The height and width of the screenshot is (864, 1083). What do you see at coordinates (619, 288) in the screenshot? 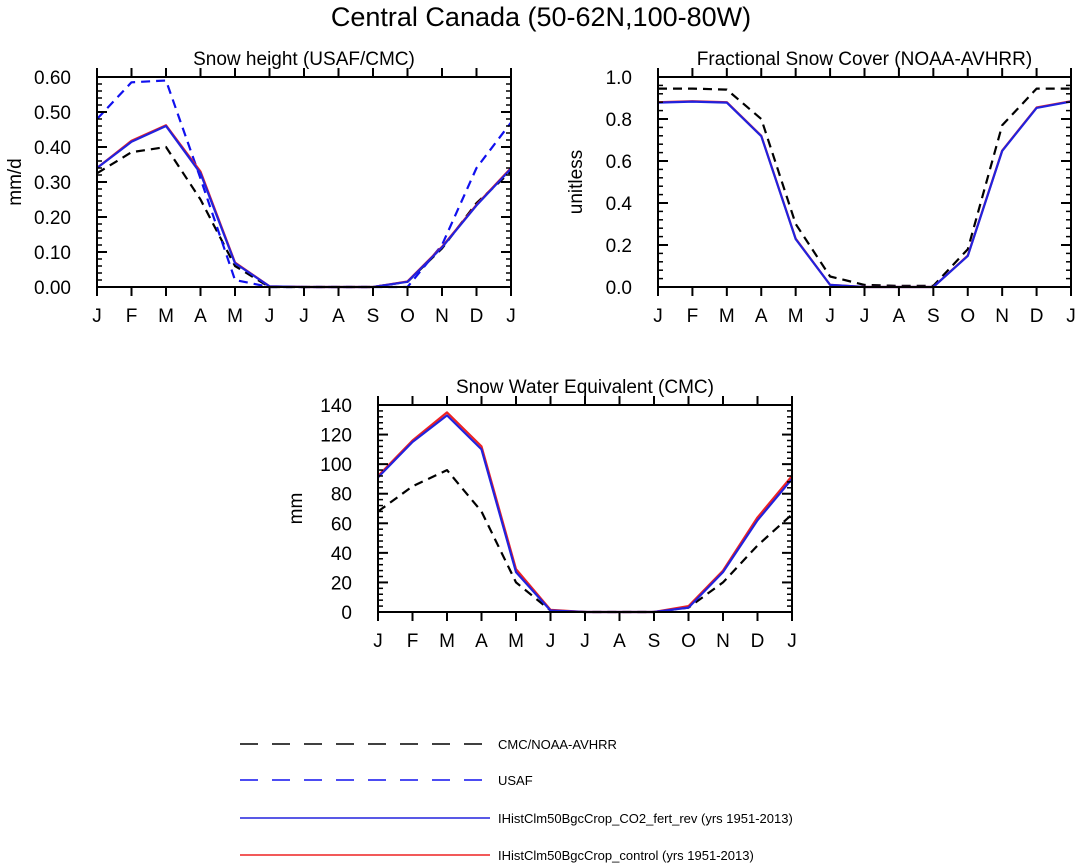
I see `y-tick-label: 0.0` at bounding box center [619, 288].